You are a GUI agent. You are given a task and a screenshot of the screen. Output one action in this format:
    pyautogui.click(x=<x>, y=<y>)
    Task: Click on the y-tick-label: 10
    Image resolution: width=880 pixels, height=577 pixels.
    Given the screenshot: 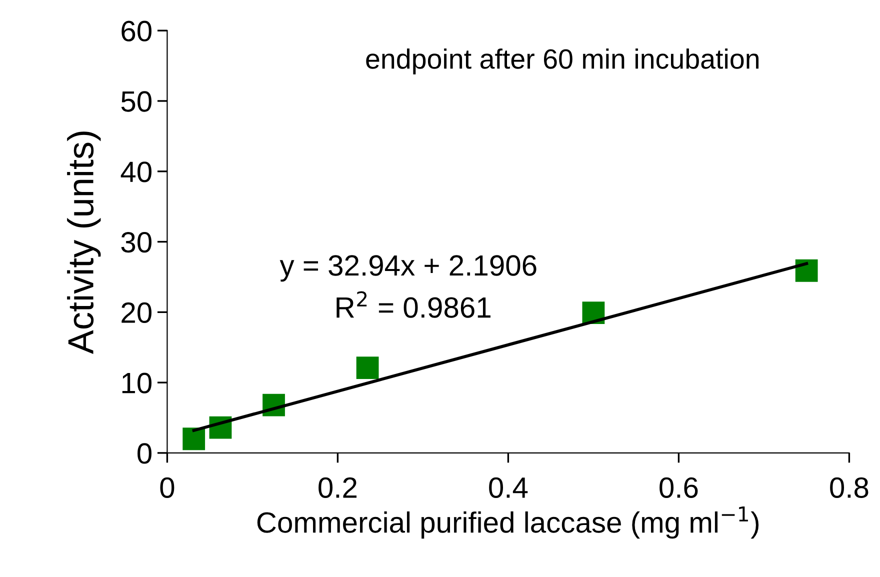 What is the action you would take?
    pyautogui.click(x=137, y=383)
    